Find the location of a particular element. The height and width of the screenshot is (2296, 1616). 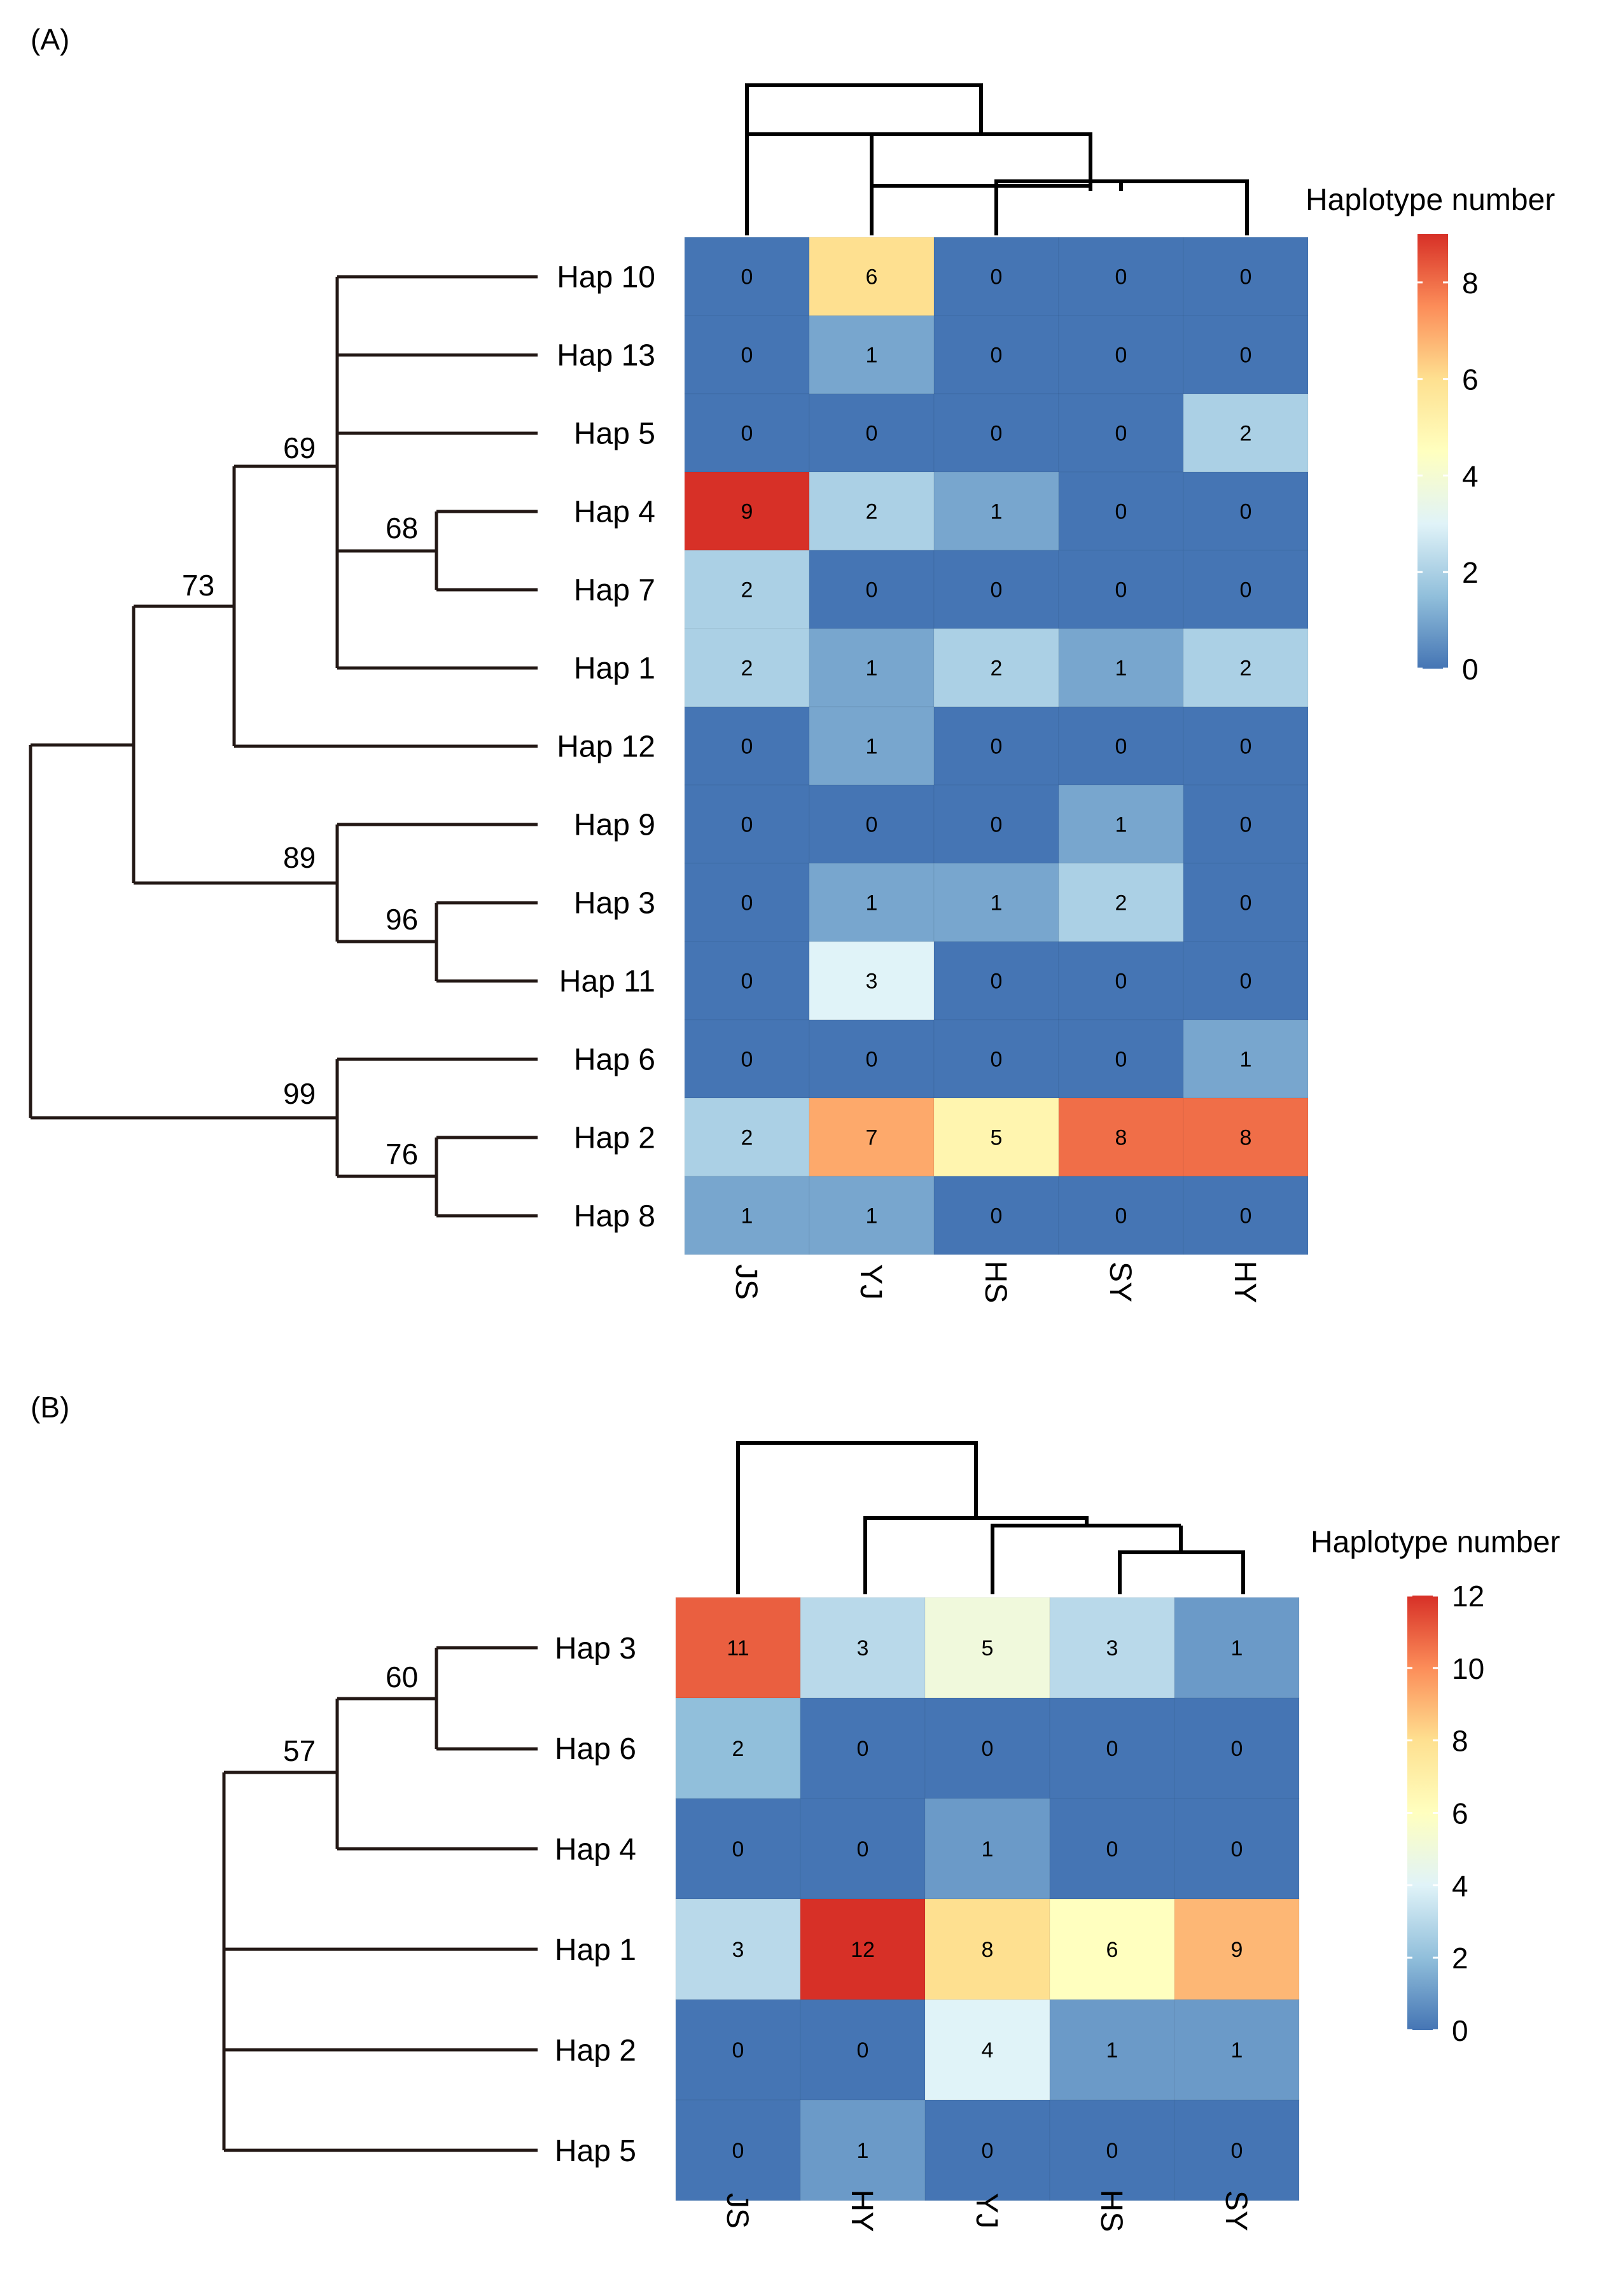

heatmap-b-cell-r3-c0 is located at coordinates (738, 1949).